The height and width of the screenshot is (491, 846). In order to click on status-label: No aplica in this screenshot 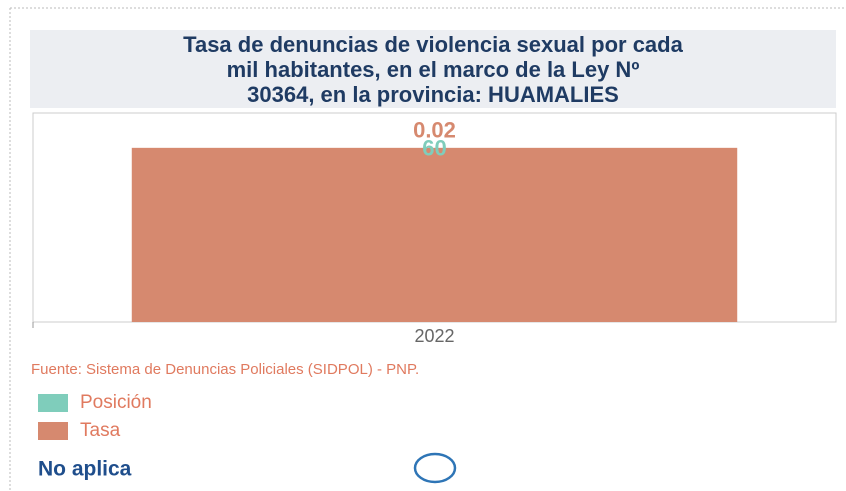, I will do `click(85, 469)`.